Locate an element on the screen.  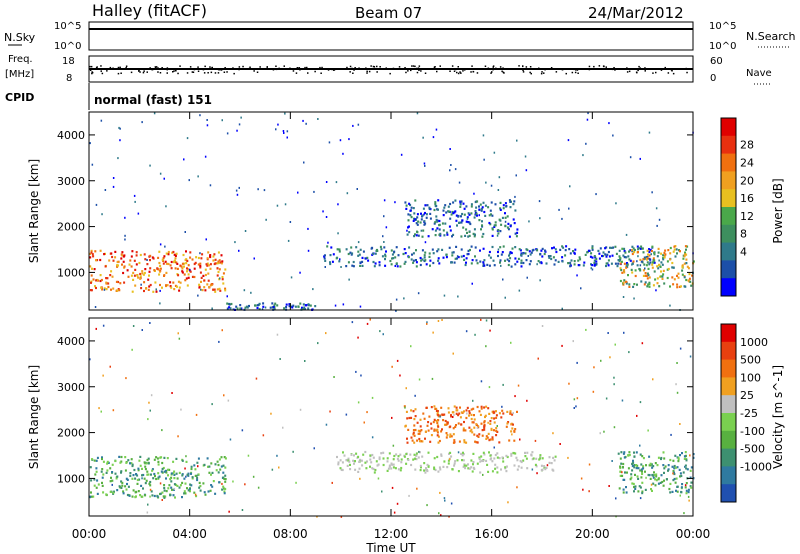
freq-tick-bottom: 8 is located at coordinates (69, 78).